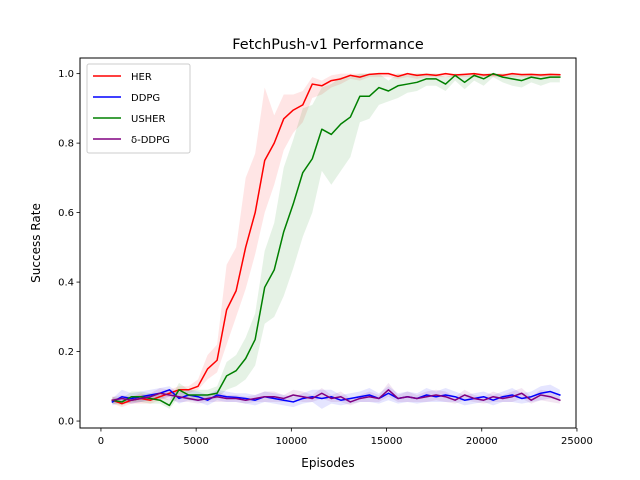 The image size is (640, 480). I want to click on y-tick-label: 0.2, so click(66, 352).